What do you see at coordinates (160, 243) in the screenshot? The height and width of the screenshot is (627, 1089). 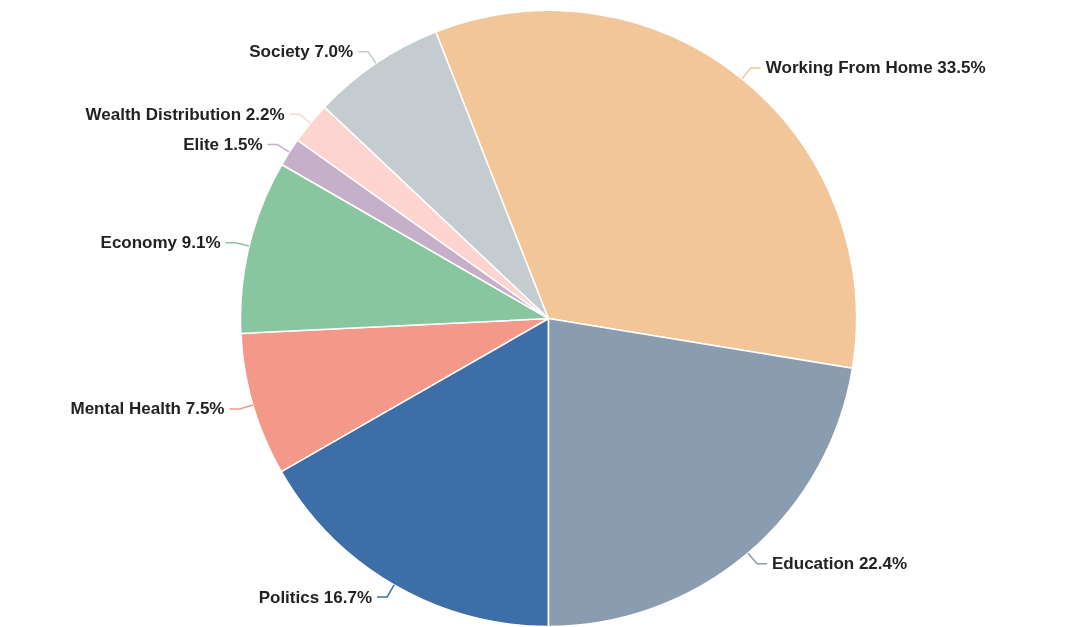 I see `slice-label: Economy 9.1%` at bounding box center [160, 243].